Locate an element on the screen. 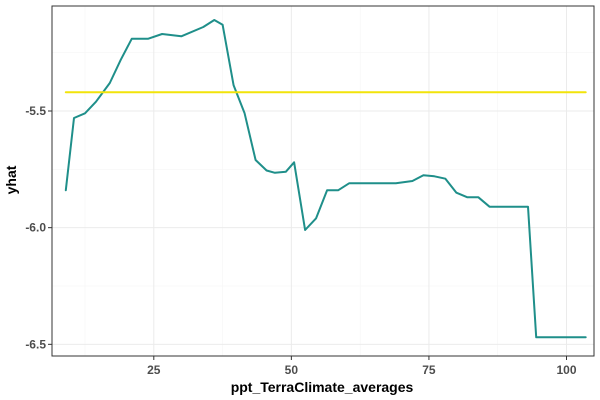  y-tick-label: -6.5 is located at coordinates (35, 344).